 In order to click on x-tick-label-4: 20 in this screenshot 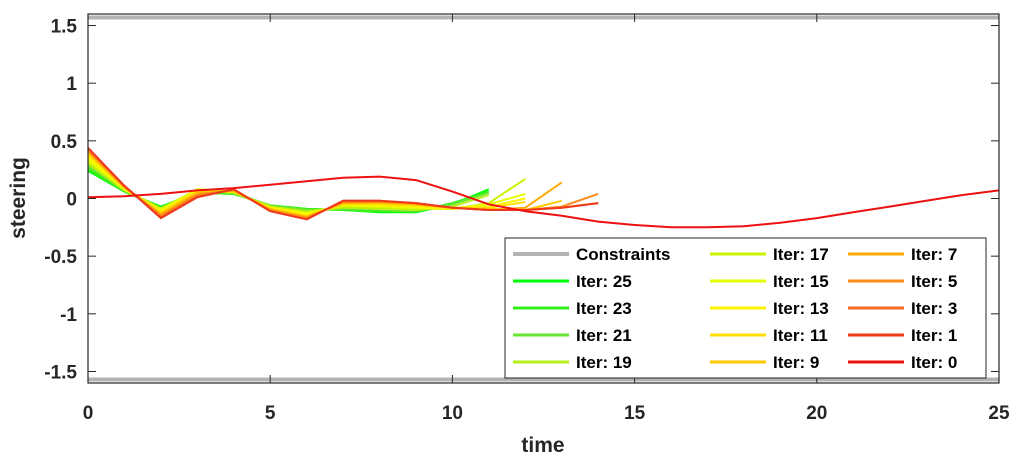, I will do `click(816, 413)`.